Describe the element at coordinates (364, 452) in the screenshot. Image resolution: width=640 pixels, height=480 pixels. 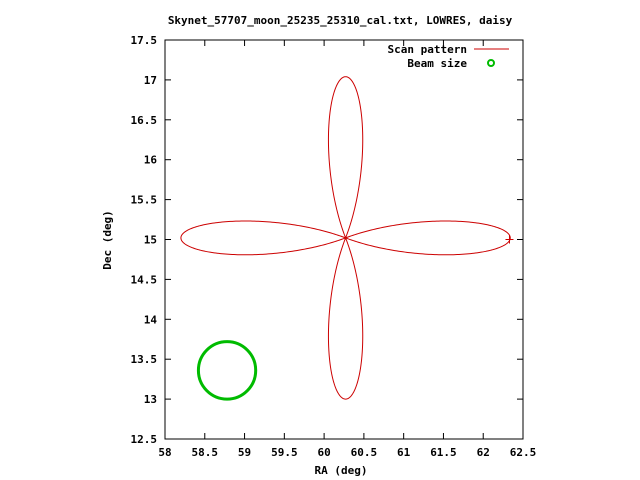
I see `x-tick-label: 60.5` at that location.